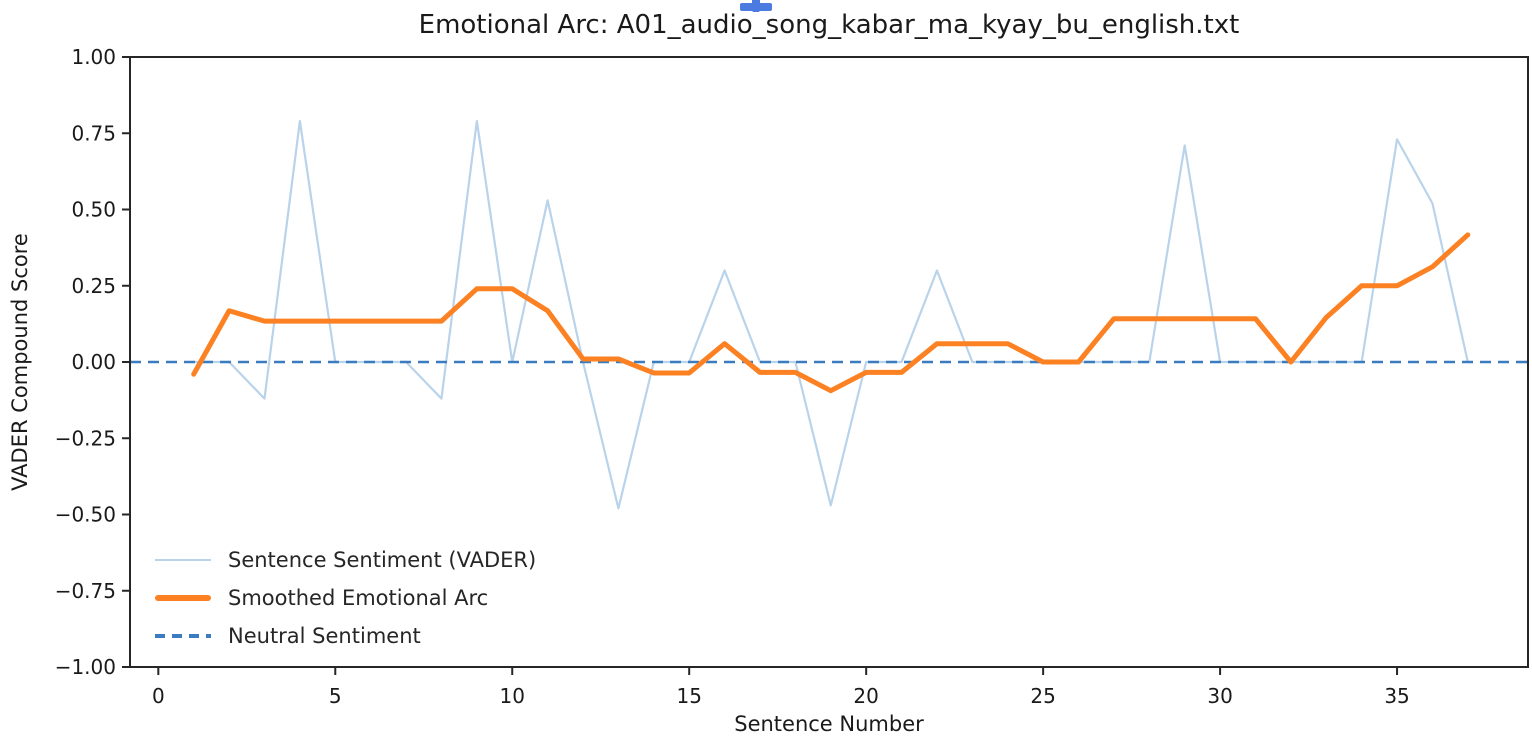 The image size is (1532, 744). I want to click on x-tick-label: 20, so click(865, 696).